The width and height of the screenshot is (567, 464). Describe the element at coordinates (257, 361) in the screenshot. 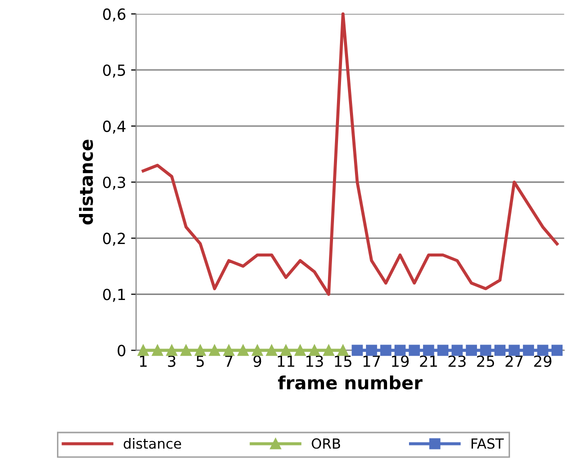

I see `x-tick-label: 9` at that location.